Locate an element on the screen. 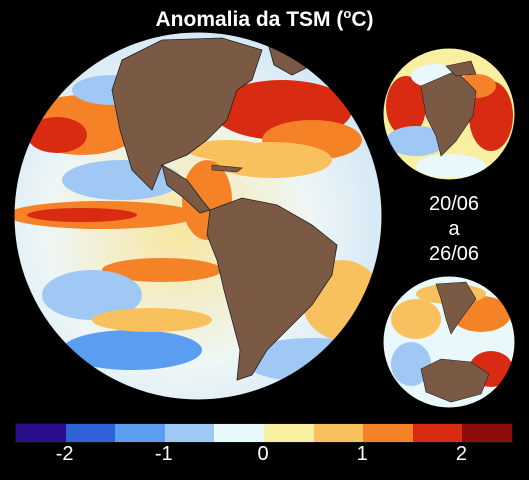 The width and height of the screenshot is (529, 480). small-globe-south is located at coordinates (449, 342).